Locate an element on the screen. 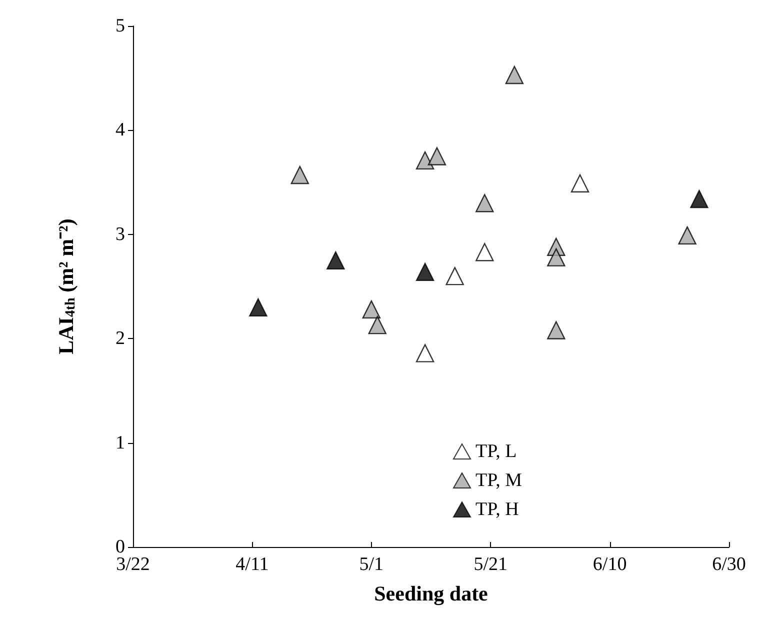 Image resolution: width=768 pixels, height=642 pixels. x-tick-label: 5/1 is located at coordinates (371, 564).